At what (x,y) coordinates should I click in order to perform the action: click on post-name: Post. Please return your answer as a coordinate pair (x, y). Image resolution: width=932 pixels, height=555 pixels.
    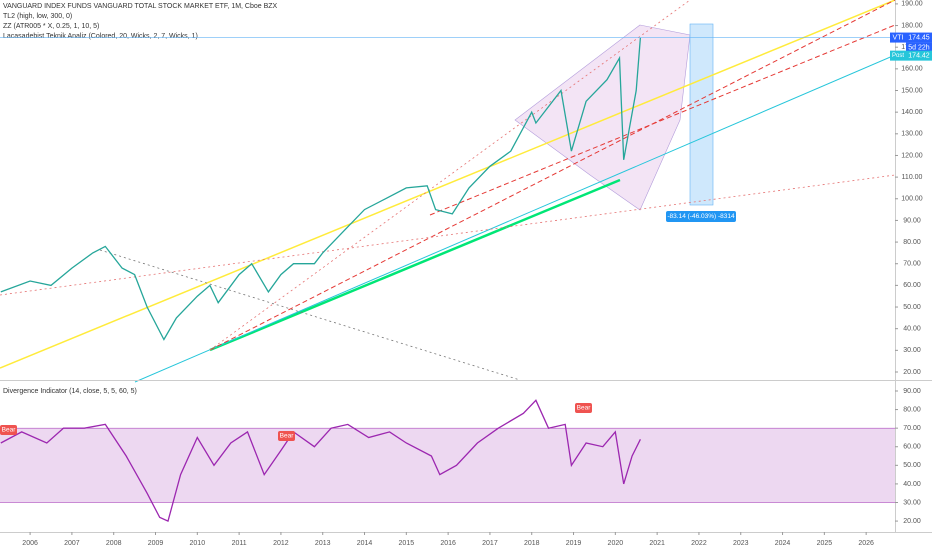
    Looking at the image, I should click on (898, 56).